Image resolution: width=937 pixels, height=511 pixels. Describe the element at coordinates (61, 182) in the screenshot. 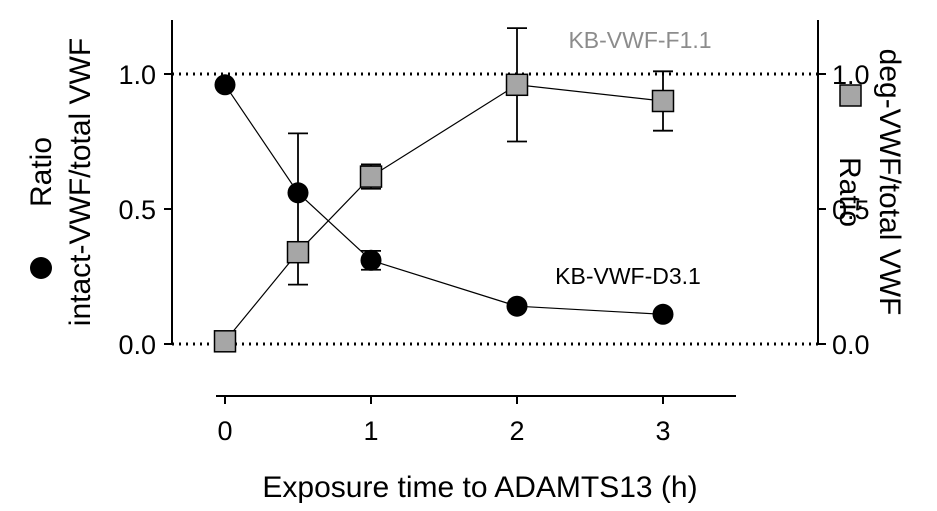

I see `left-y-title: Ratio intact-VWF/total VWF` at that location.